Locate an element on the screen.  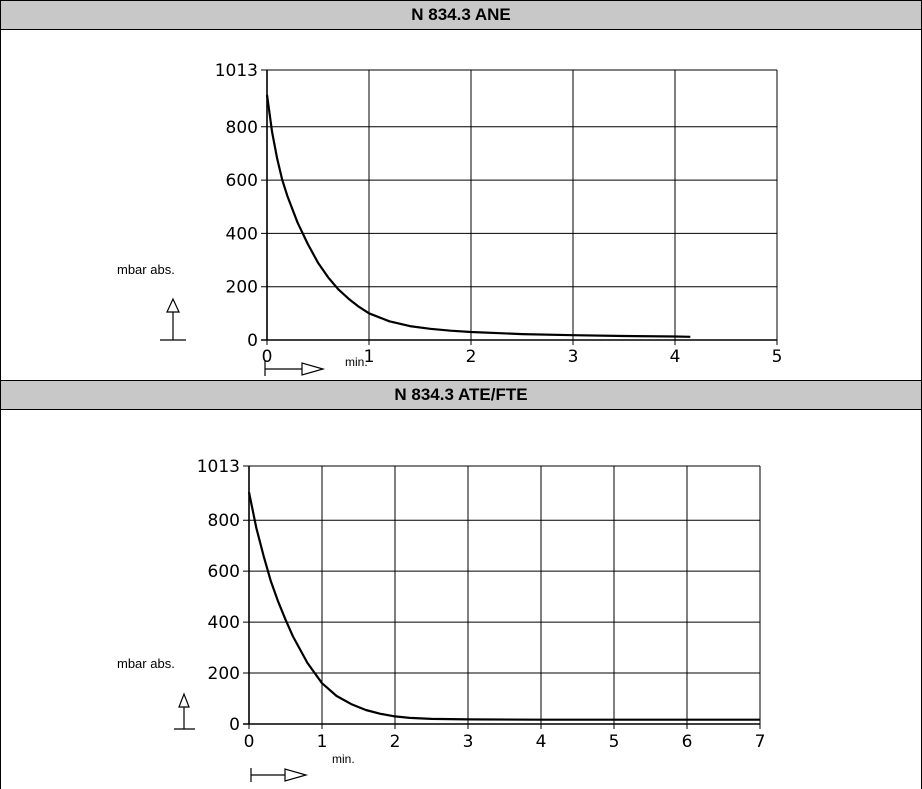
x-axis-label-ane: min. is located at coordinates (356, 362).